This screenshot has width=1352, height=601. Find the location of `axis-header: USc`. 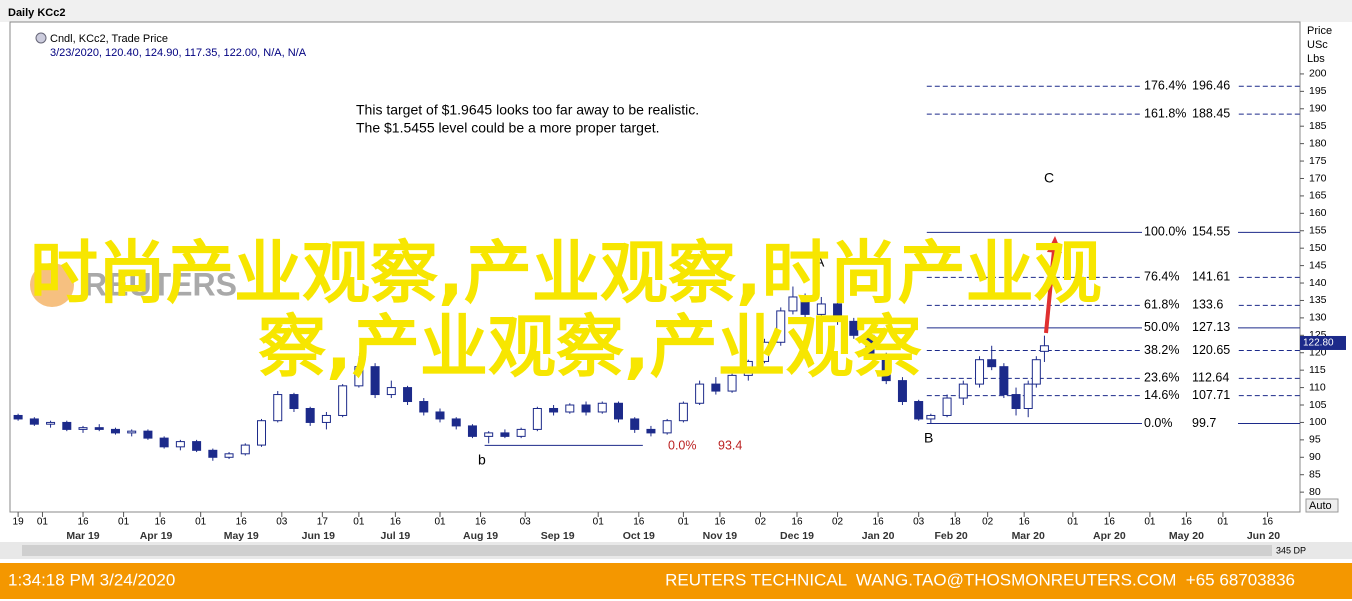

axis-header: USc is located at coordinates (1317, 45).